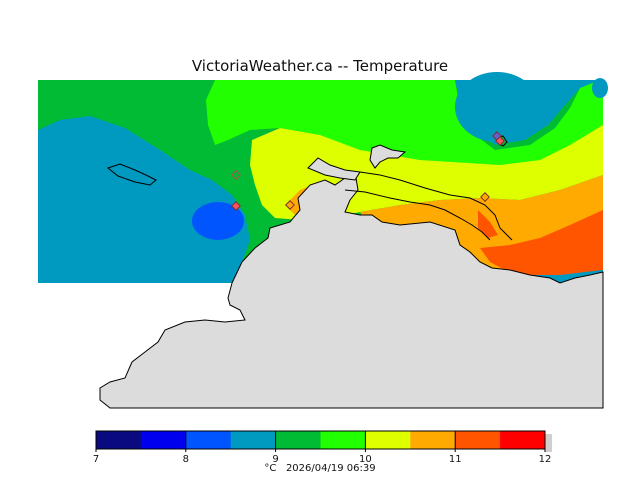 Image resolution: width=640 pixels, height=480 pixels. What do you see at coordinates (455, 459) in the screenshot?
I see `colorbar-tick-label: 11` at bounding box center [455, 459].